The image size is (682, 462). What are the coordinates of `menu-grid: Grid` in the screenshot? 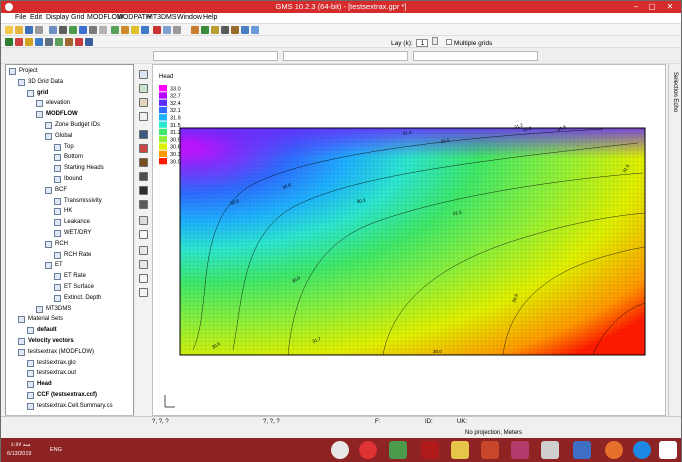 It's located at (78, 17).